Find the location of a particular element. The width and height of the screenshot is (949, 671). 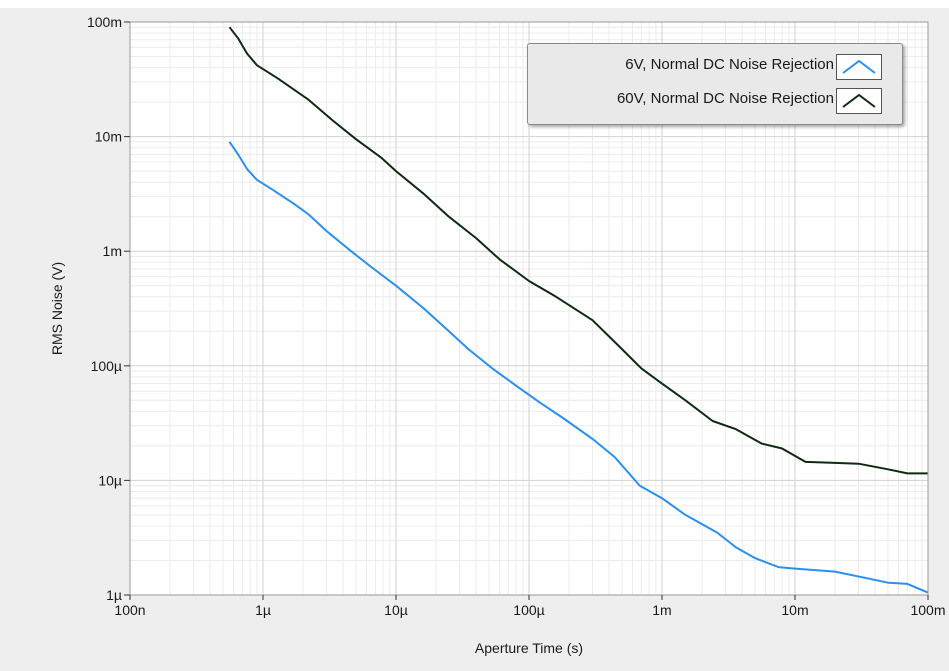

legend-item-6v: 6V, Normal DC Noise Rejection is located at coordinates (714, 66).